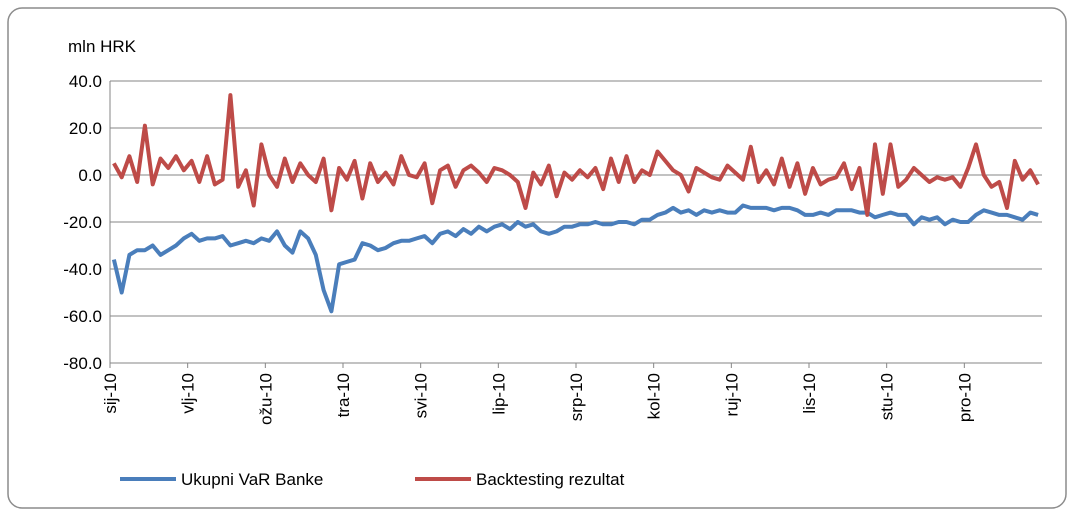  What do you see at coordinates (85, 128) in the screenshot?
I see `y-tick-label: 20.0` at bounding box center [85, 128].